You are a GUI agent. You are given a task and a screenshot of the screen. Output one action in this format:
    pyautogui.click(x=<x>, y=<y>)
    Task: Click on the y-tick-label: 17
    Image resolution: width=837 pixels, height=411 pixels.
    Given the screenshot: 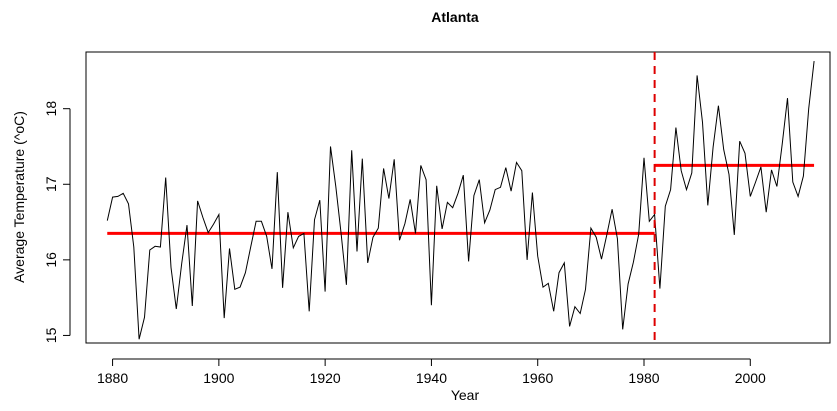 What is the action you would take?
    pyautogui.click(x=51, y=184)
    